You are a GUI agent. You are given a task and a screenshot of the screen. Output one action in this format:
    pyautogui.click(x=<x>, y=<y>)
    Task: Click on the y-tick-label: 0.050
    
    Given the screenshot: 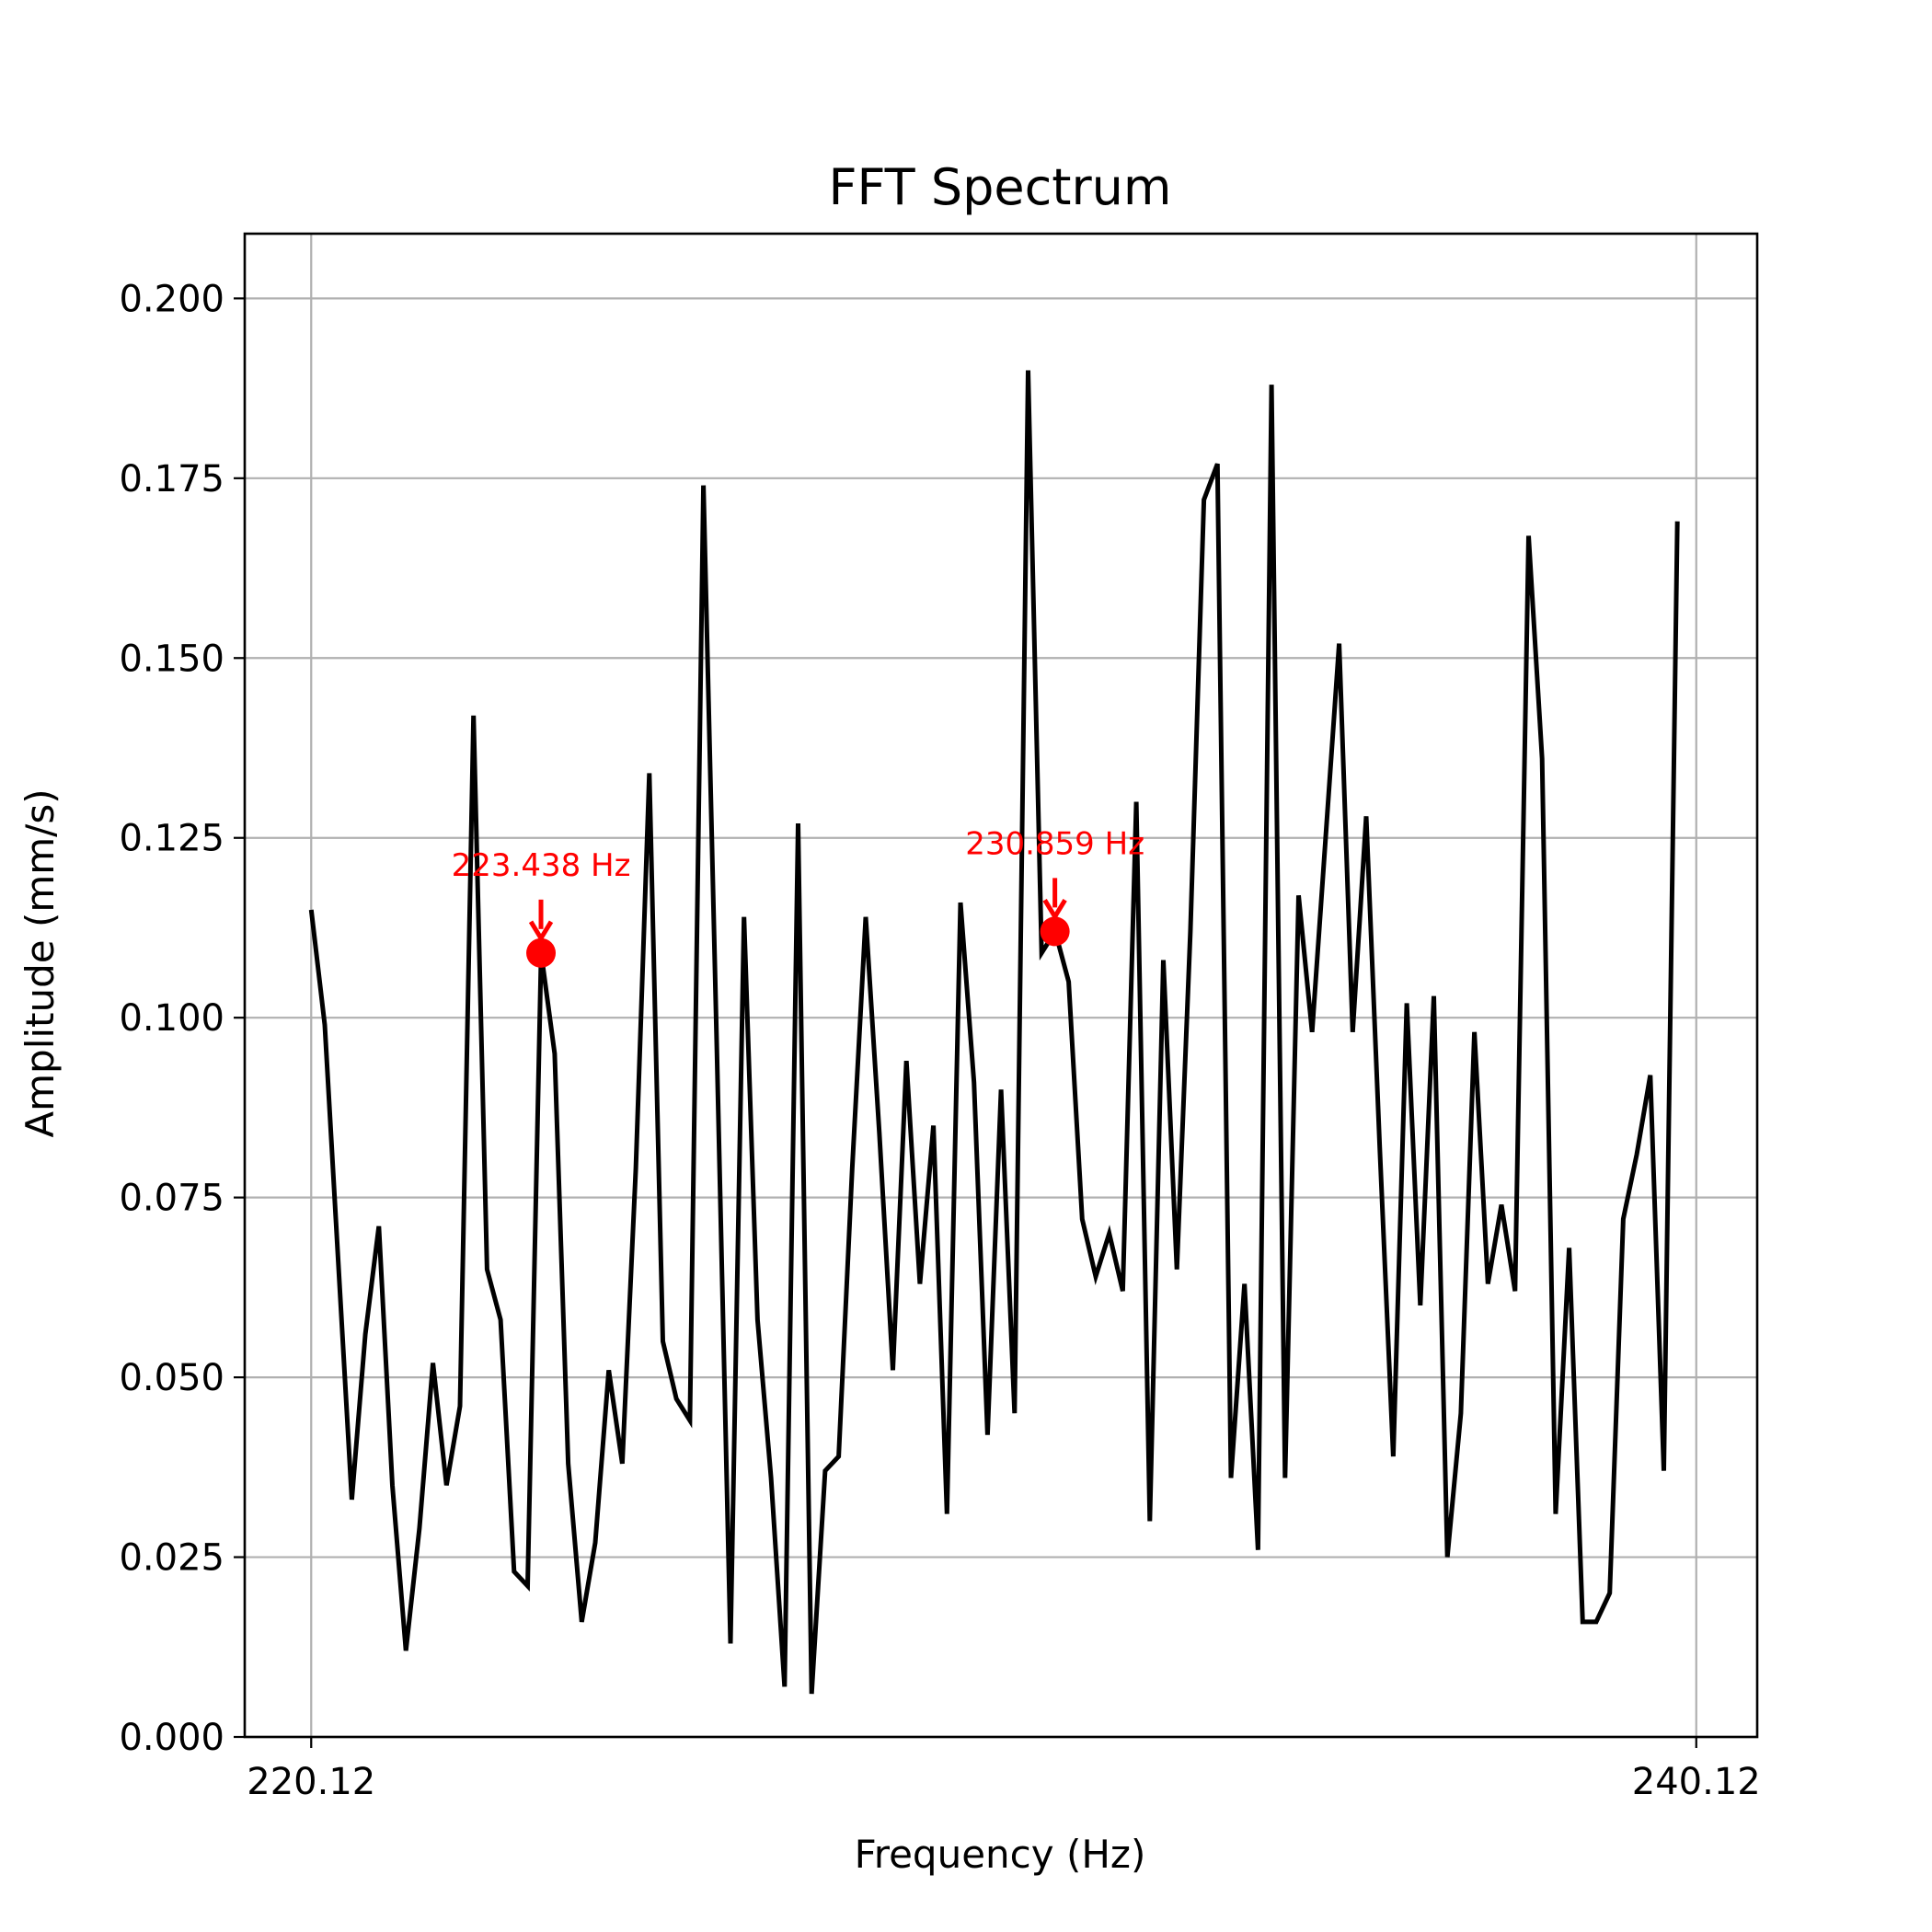 What is the action you would take?
    pyautogui.click(x=171, y=1378)
    